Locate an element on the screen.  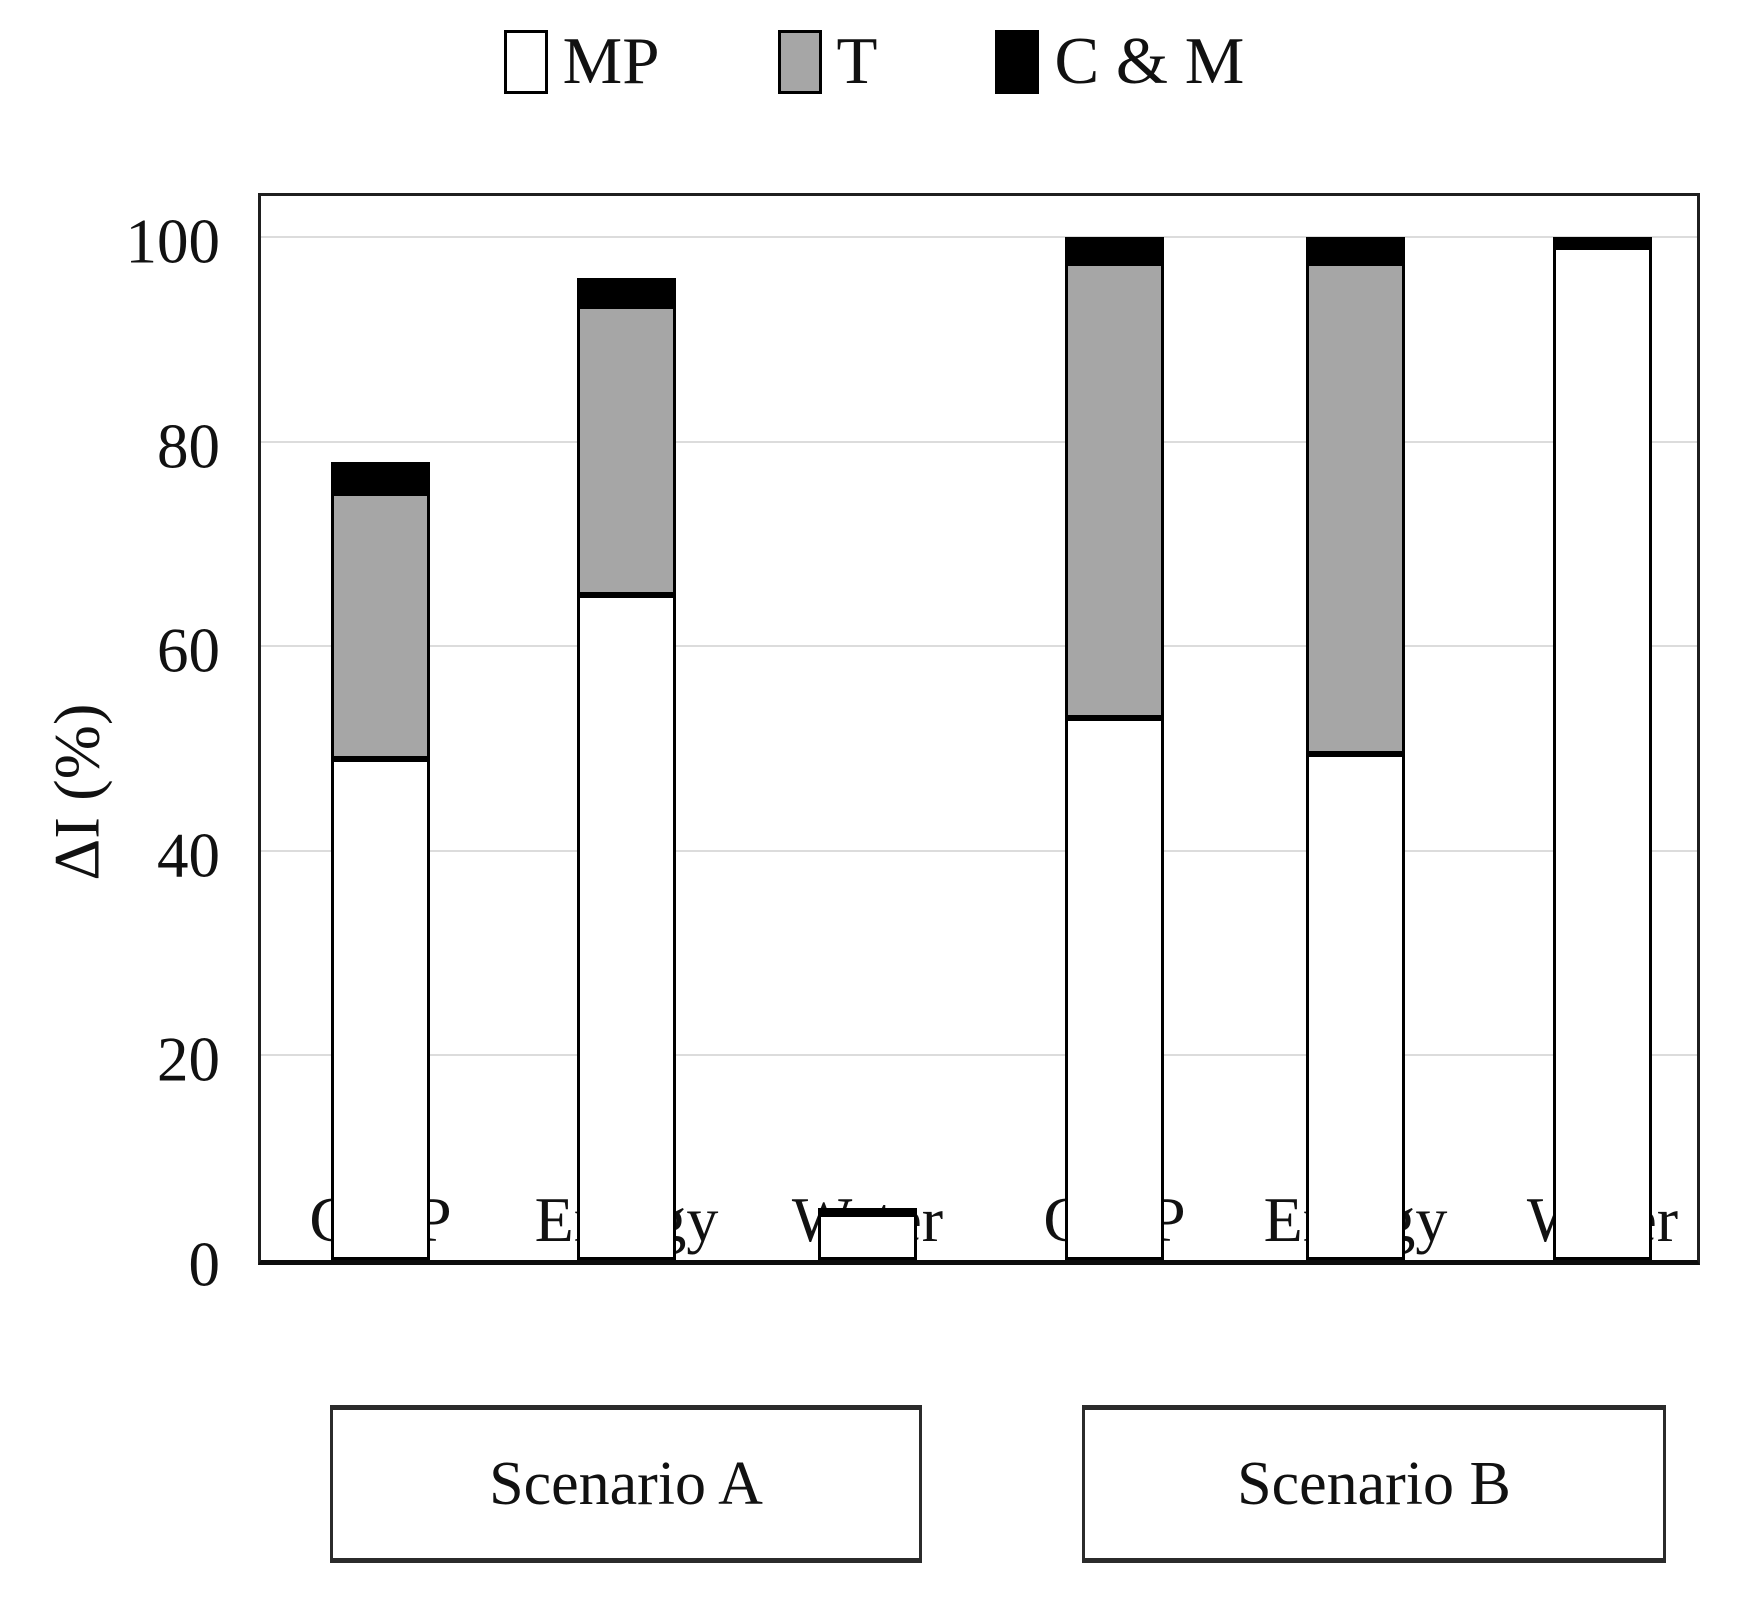
bar-a-energy is located at coordinates (626, 768).